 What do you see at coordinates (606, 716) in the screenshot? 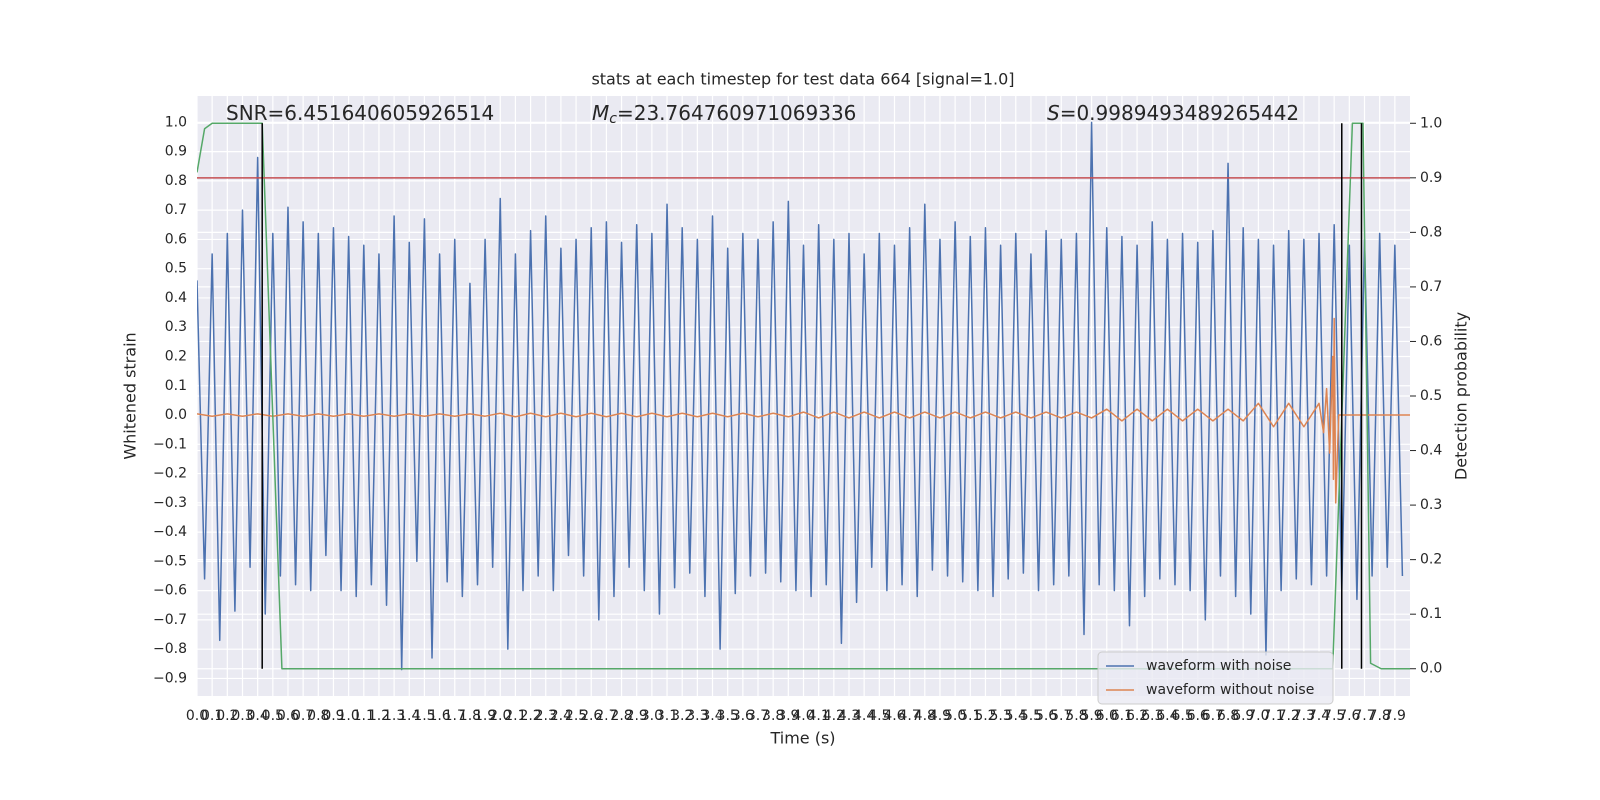
I see `x-tick-label: 2.7` at bounding box center [606, 716].